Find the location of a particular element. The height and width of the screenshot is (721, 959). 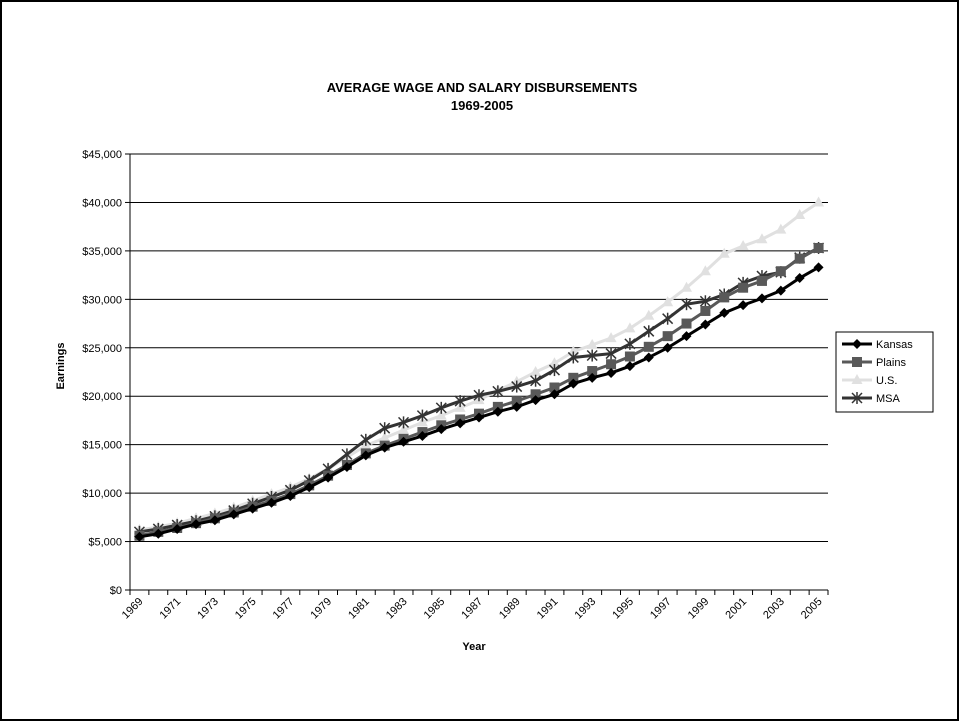

legend-label: Plains is located at coordinates (891, 363).